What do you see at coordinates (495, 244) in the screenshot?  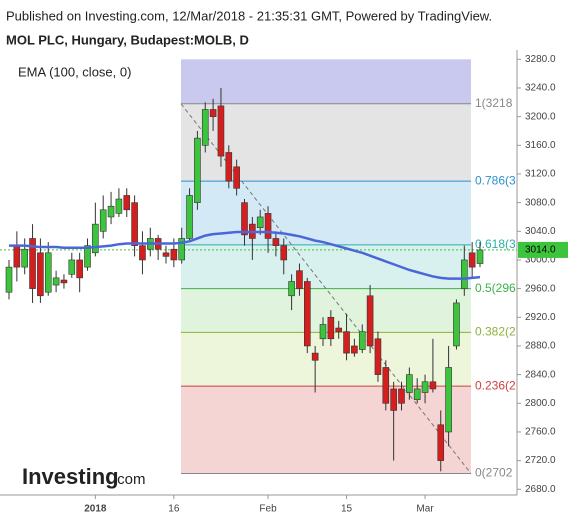 I see `fib-label: 0.618(3` at bounding box center [495, 244].